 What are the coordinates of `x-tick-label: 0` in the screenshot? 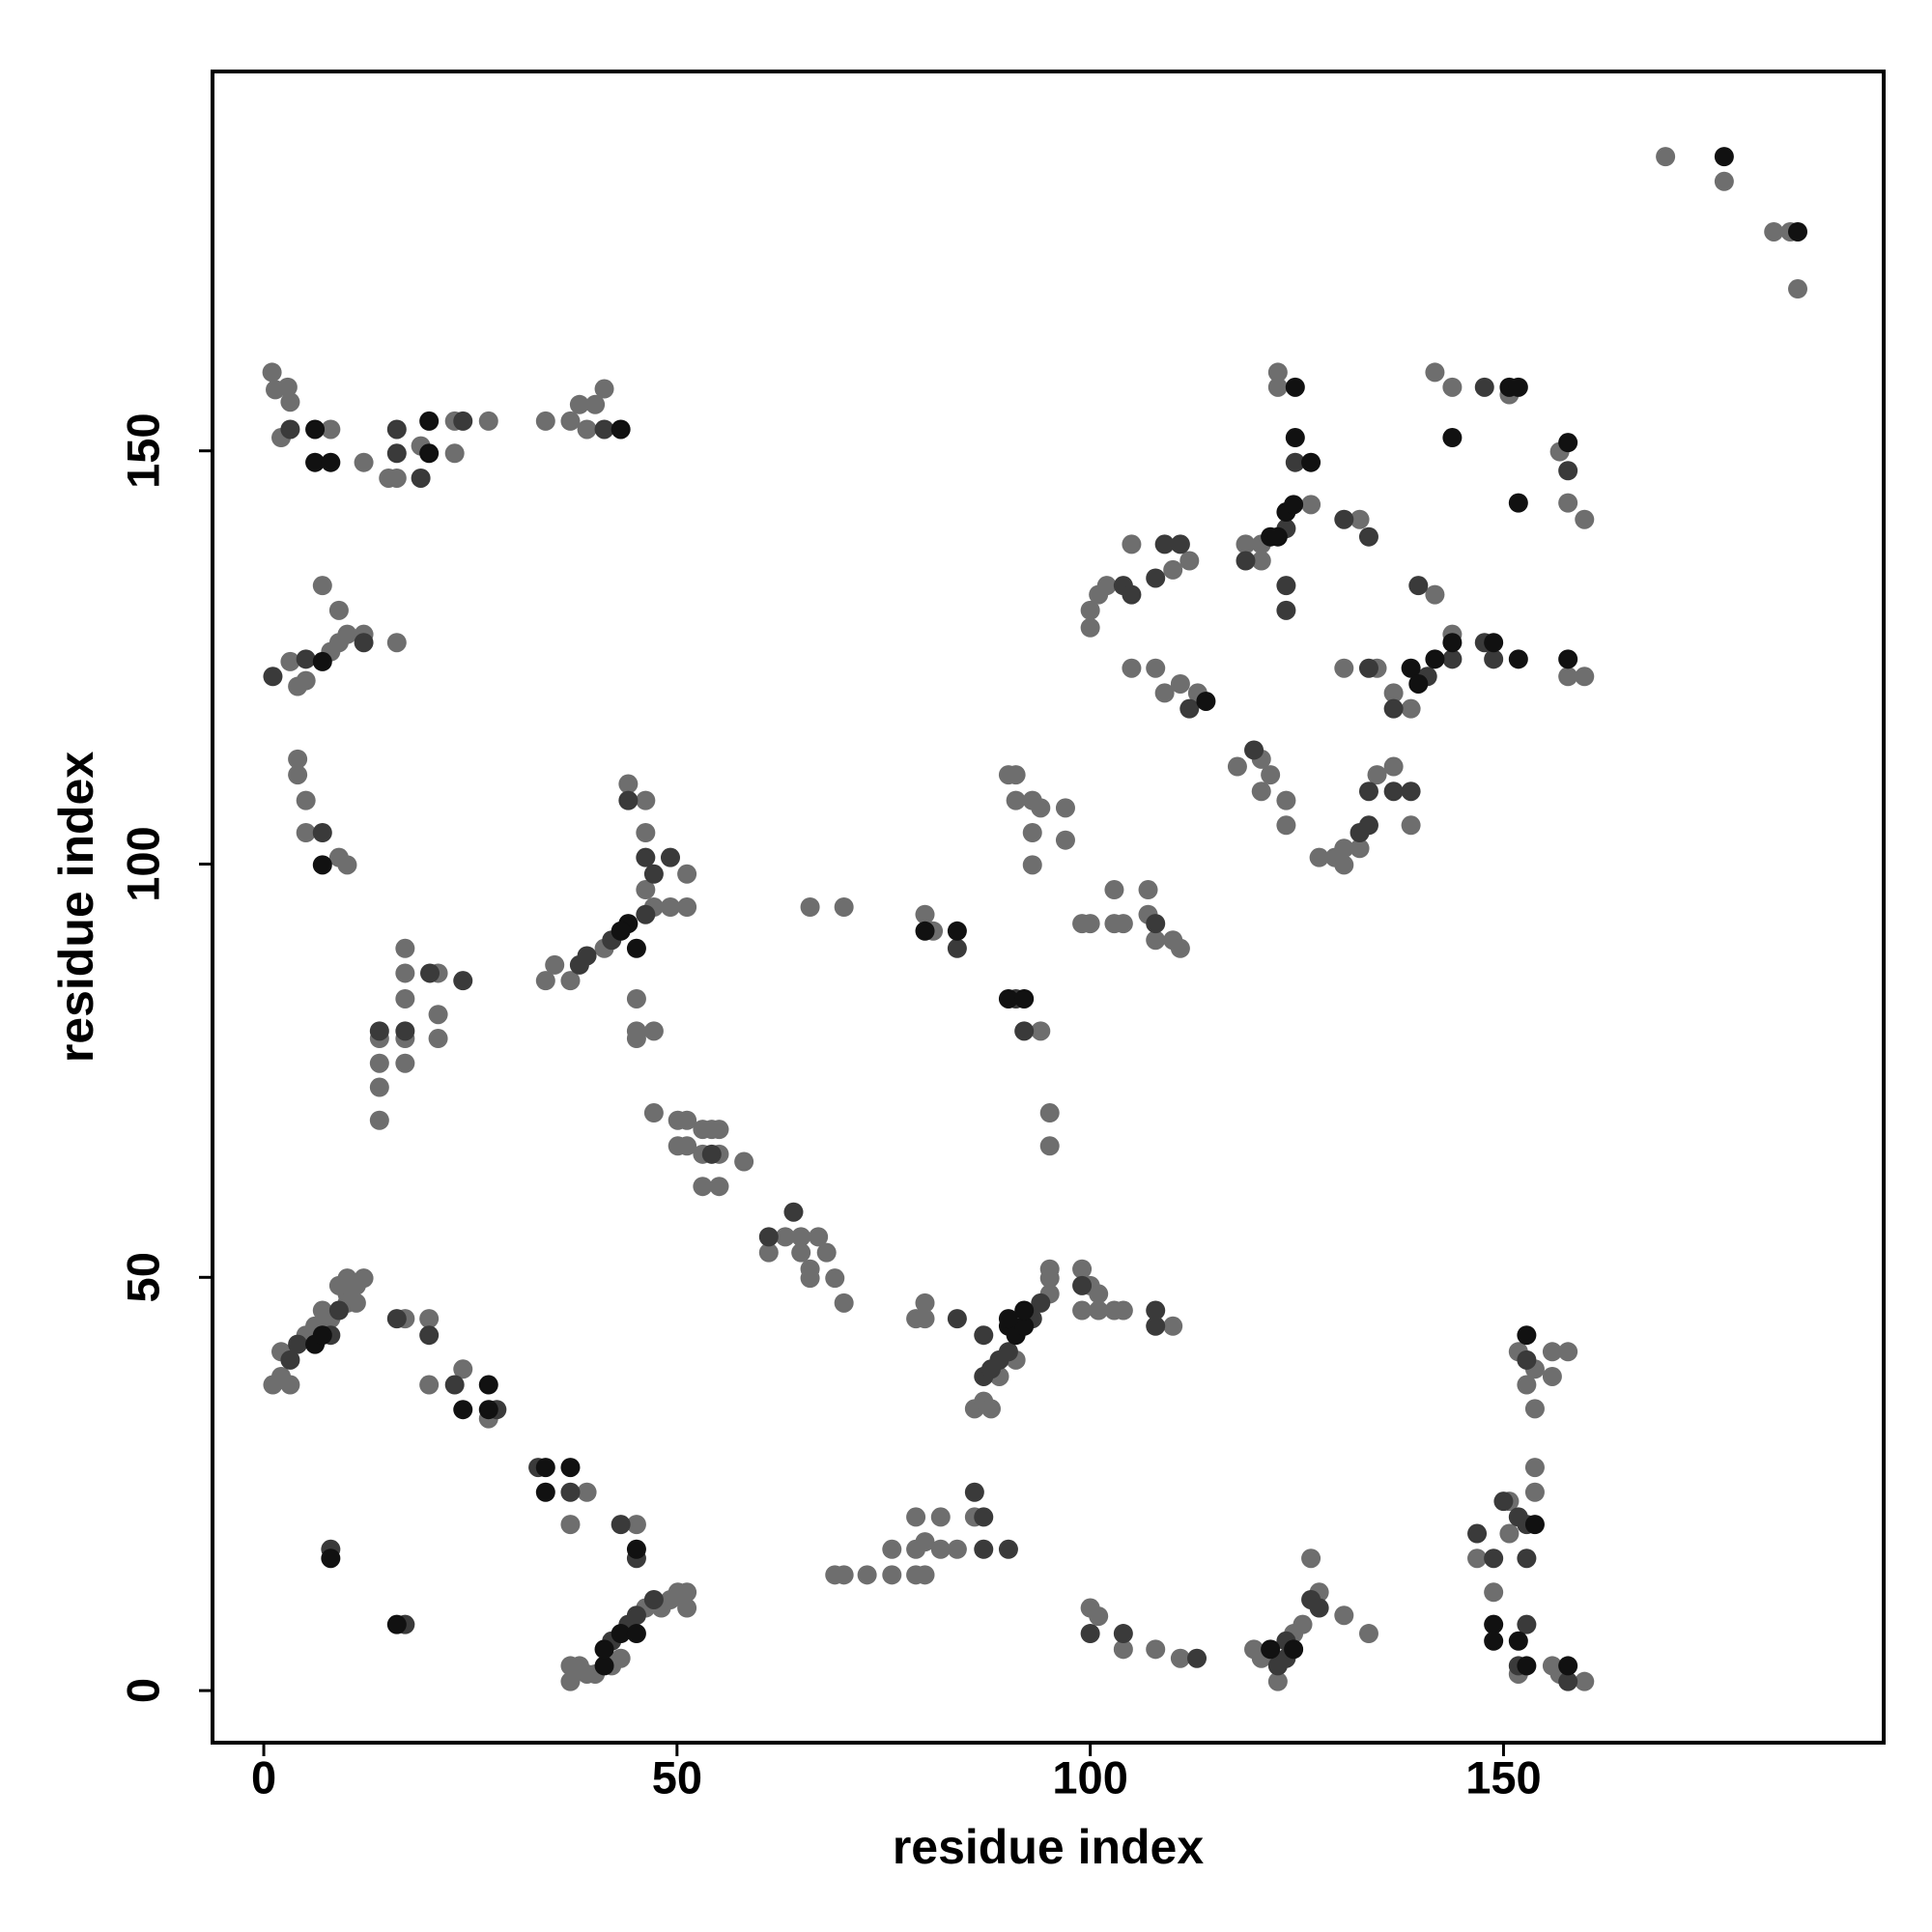 It's located at (263, 1777).